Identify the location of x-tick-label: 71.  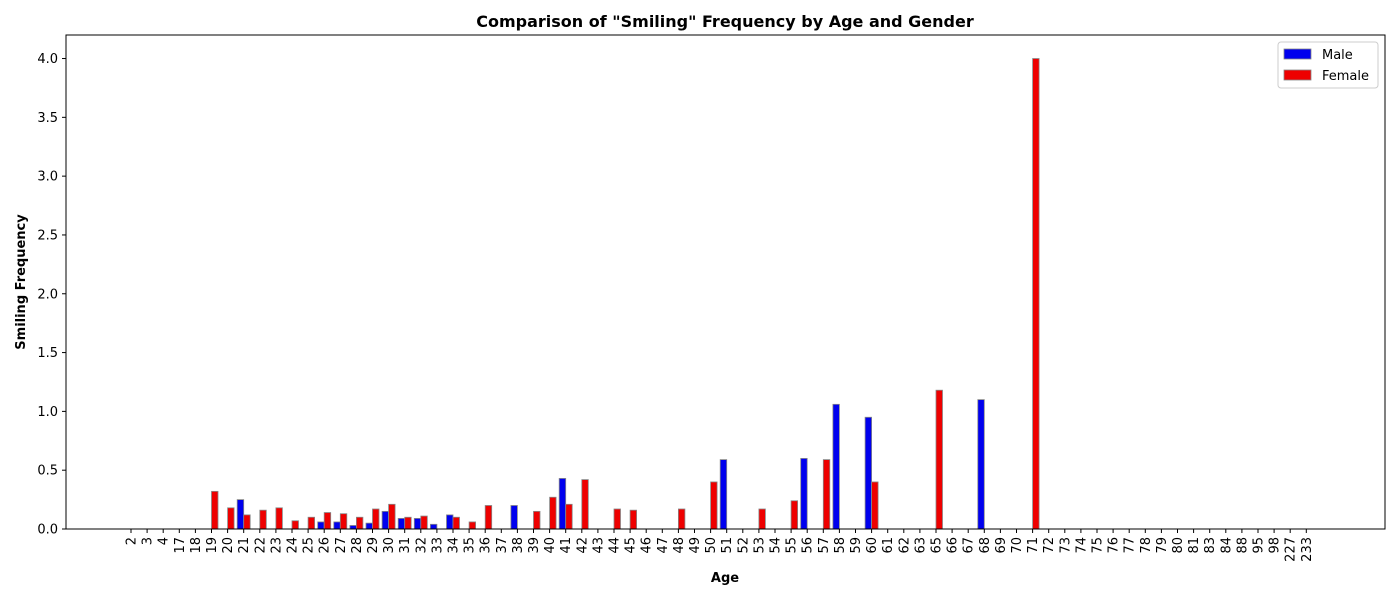
(1033, 545).